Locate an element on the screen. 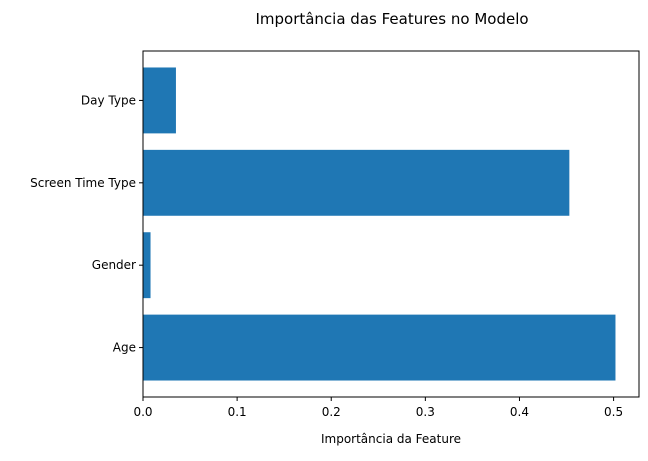  x-axis-label: Importância da Feature is located at coordinates (391, 439).